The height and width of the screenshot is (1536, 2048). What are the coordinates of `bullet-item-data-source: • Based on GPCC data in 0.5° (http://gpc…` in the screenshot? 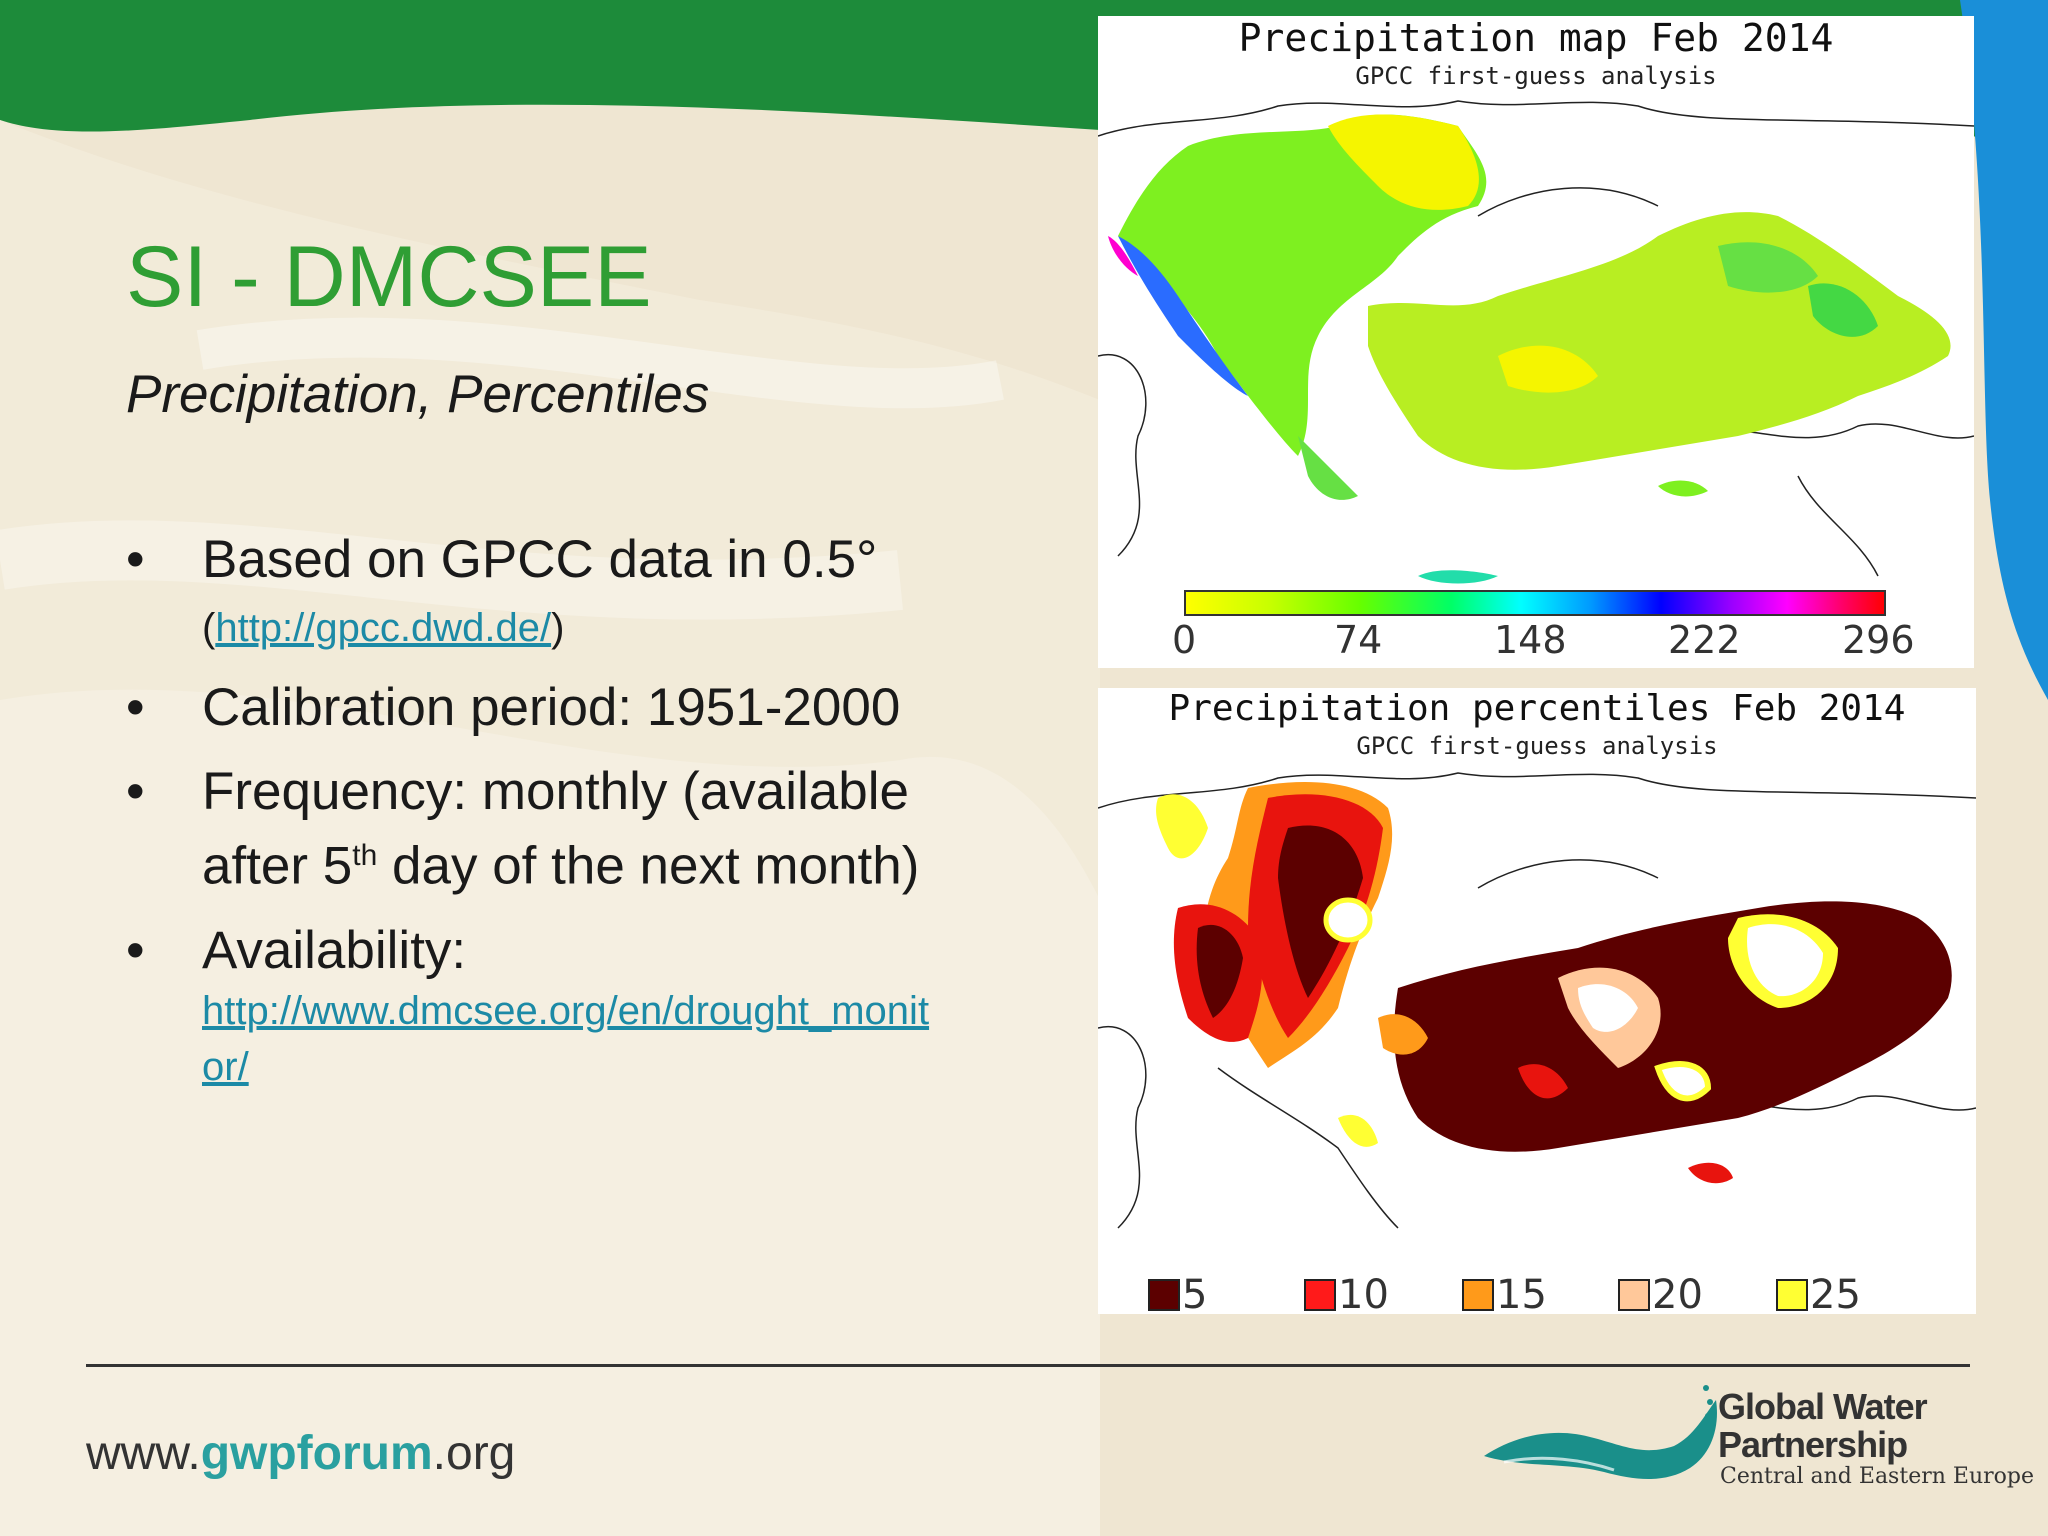 It's located at (596, 592).